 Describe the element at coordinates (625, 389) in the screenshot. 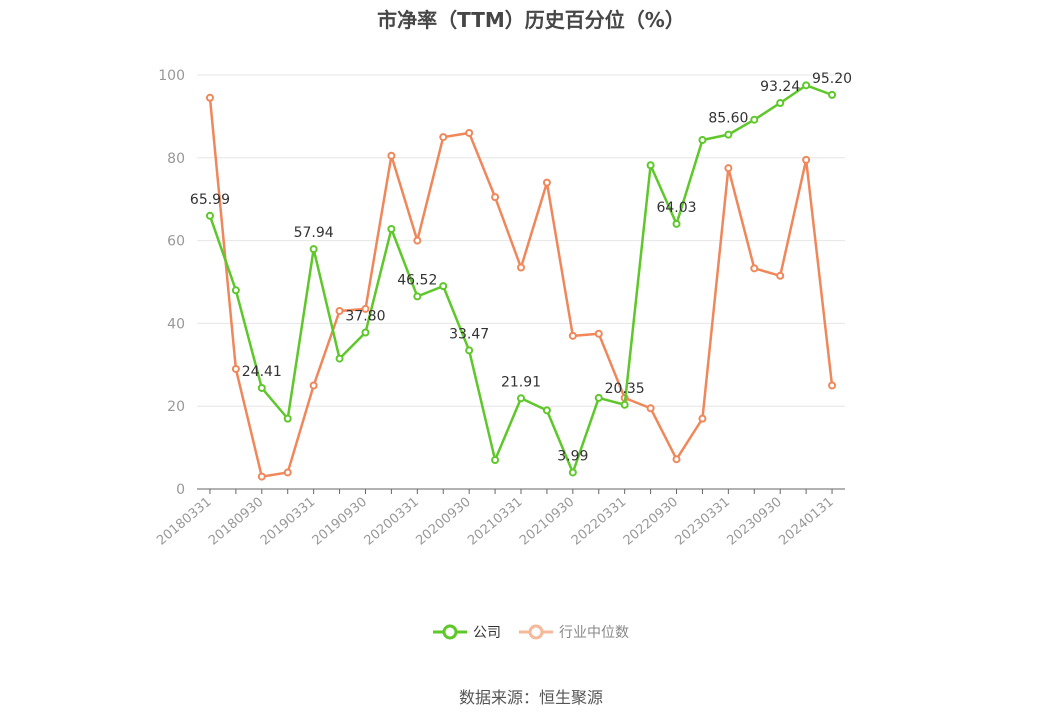

I see `data-label: 20.35` at that location.